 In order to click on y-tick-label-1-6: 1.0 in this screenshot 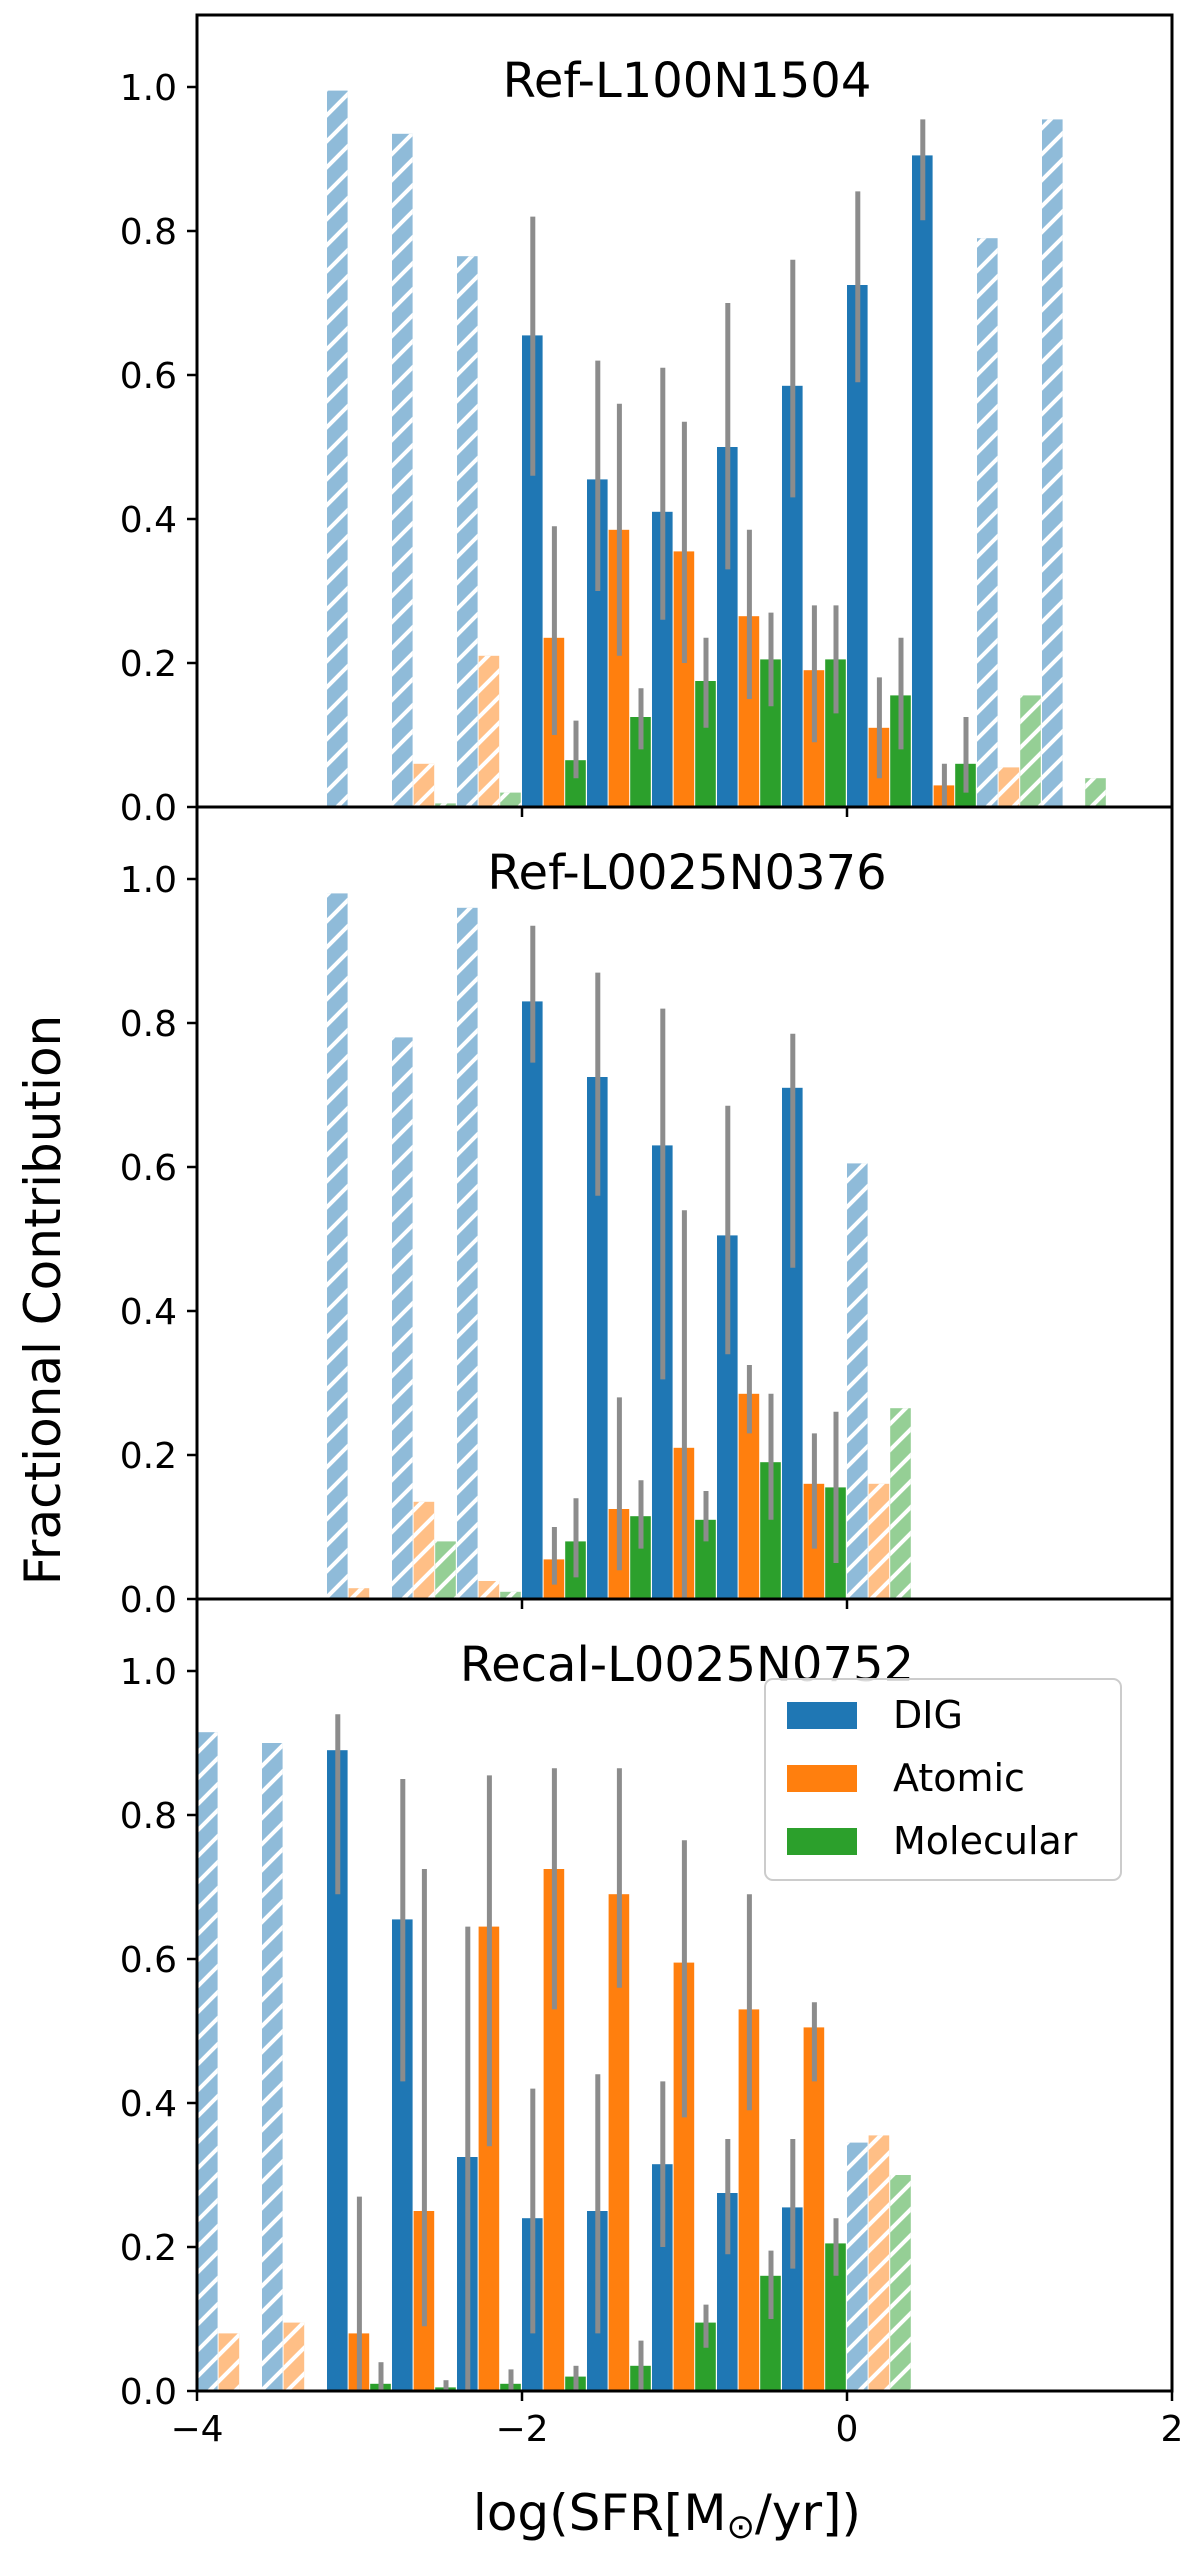, I will do `click(148, 88)`.